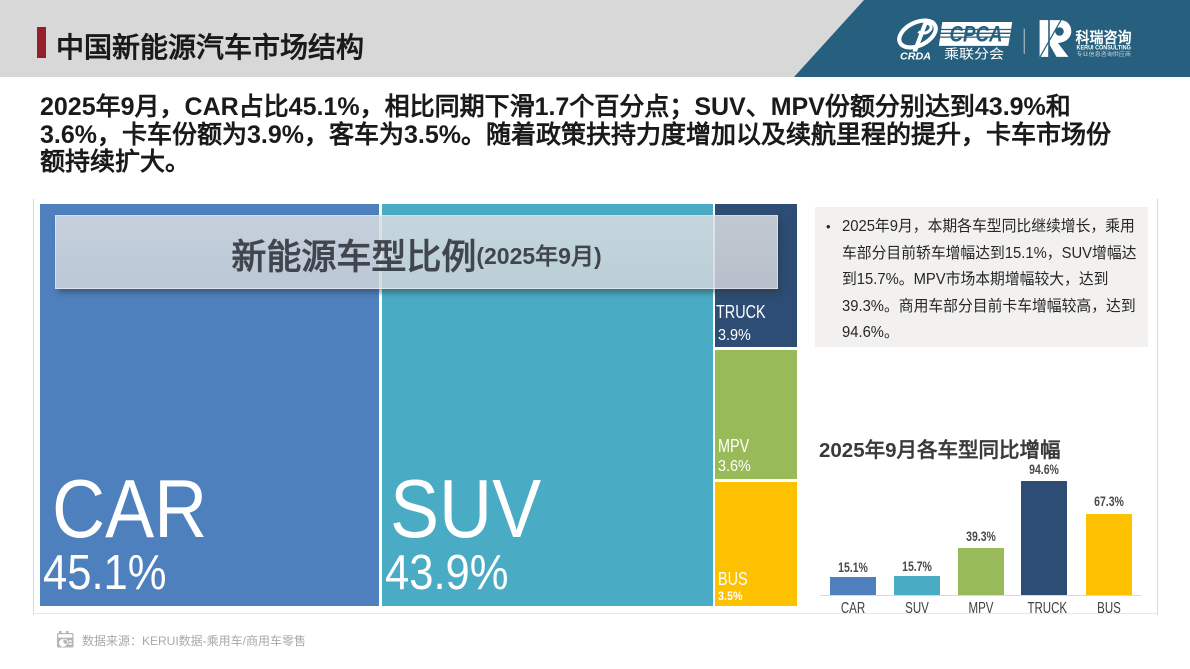  Describe the element at coordinates (1104, 38) in the screenshot. I see `svg-text: 科瑞咨询` at that location.